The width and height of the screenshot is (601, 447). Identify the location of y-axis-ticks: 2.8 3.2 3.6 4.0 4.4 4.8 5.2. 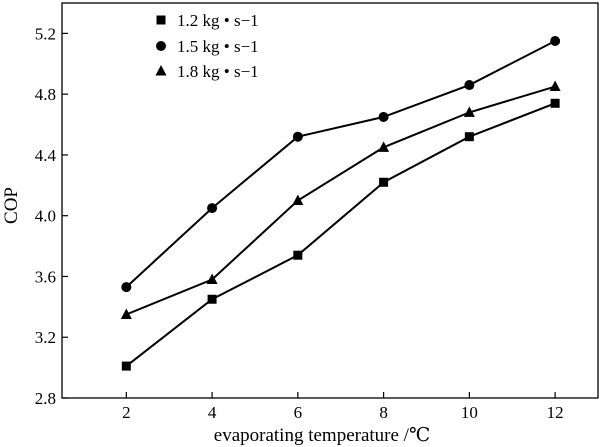
(51, 216).